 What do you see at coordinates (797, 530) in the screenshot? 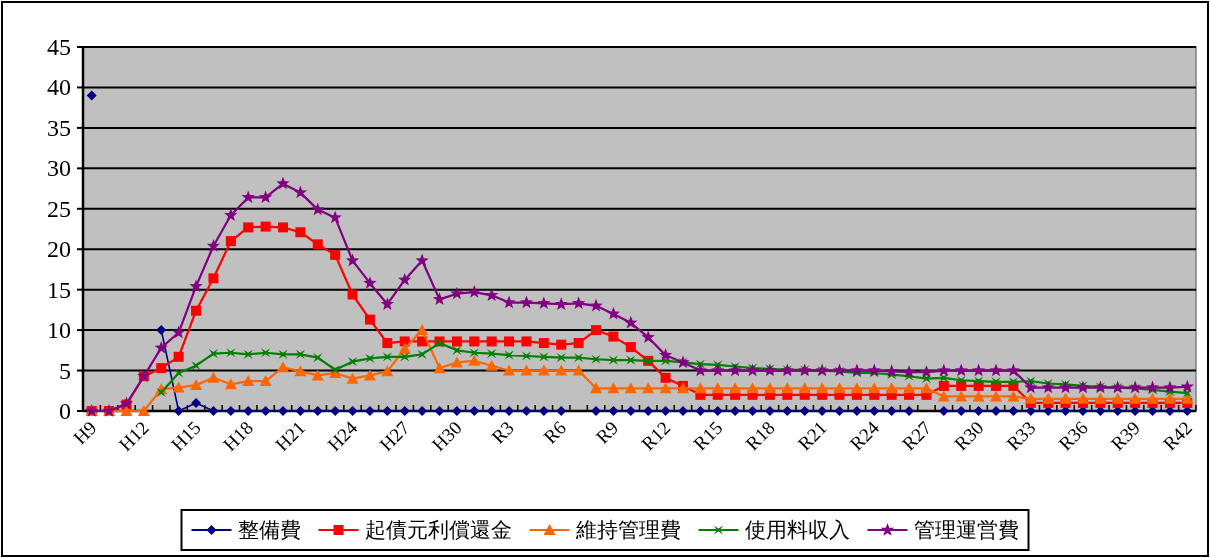
I see `legend-label: 使用料収入` at bounding box center [797, 530].